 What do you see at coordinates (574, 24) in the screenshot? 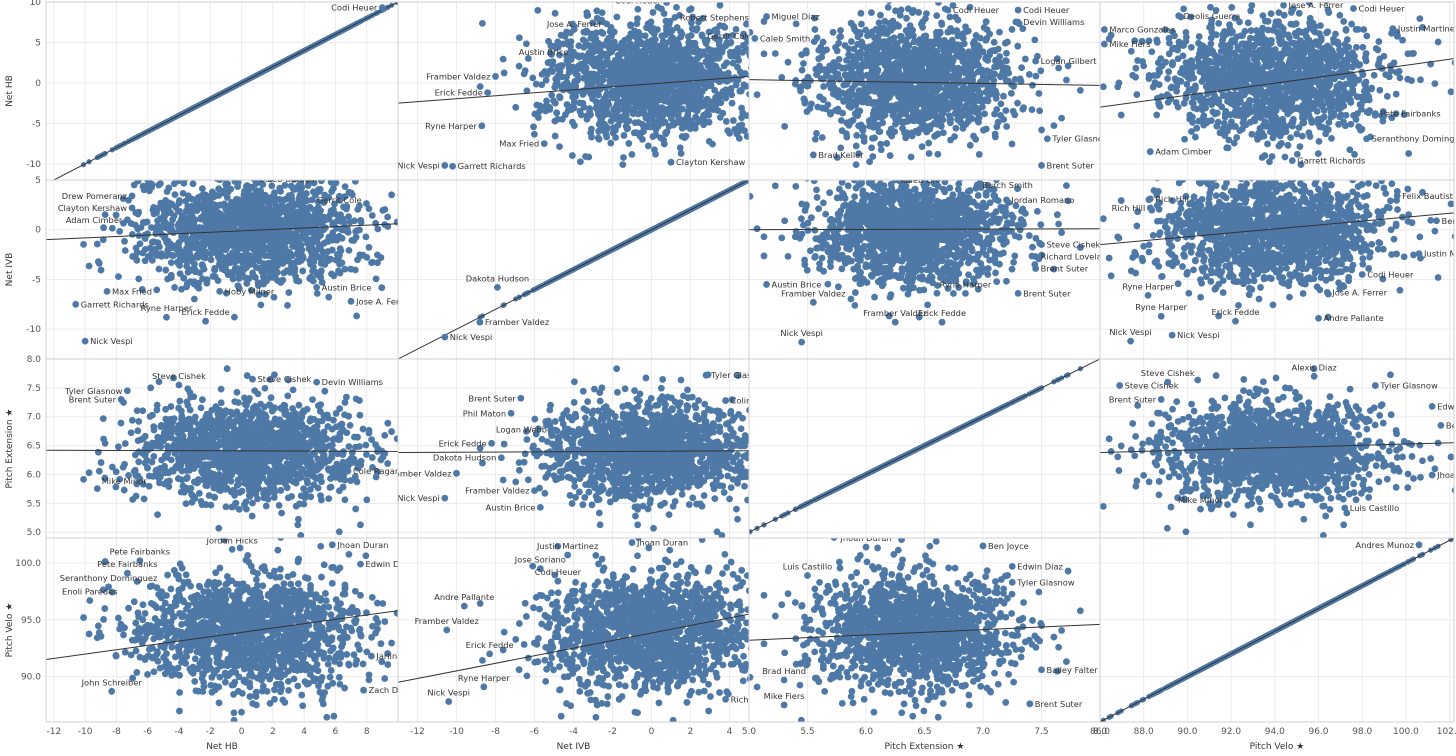
I see `point-label: Jose A. Ferrer` at bounding box center [574, 24].